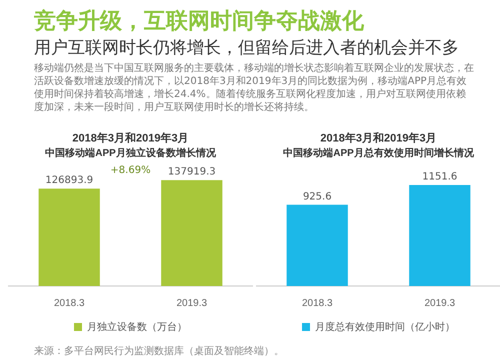 The image size is (500, 362). I want to click on legend-label: 月独立设备数（万台）, so click(137, 326).